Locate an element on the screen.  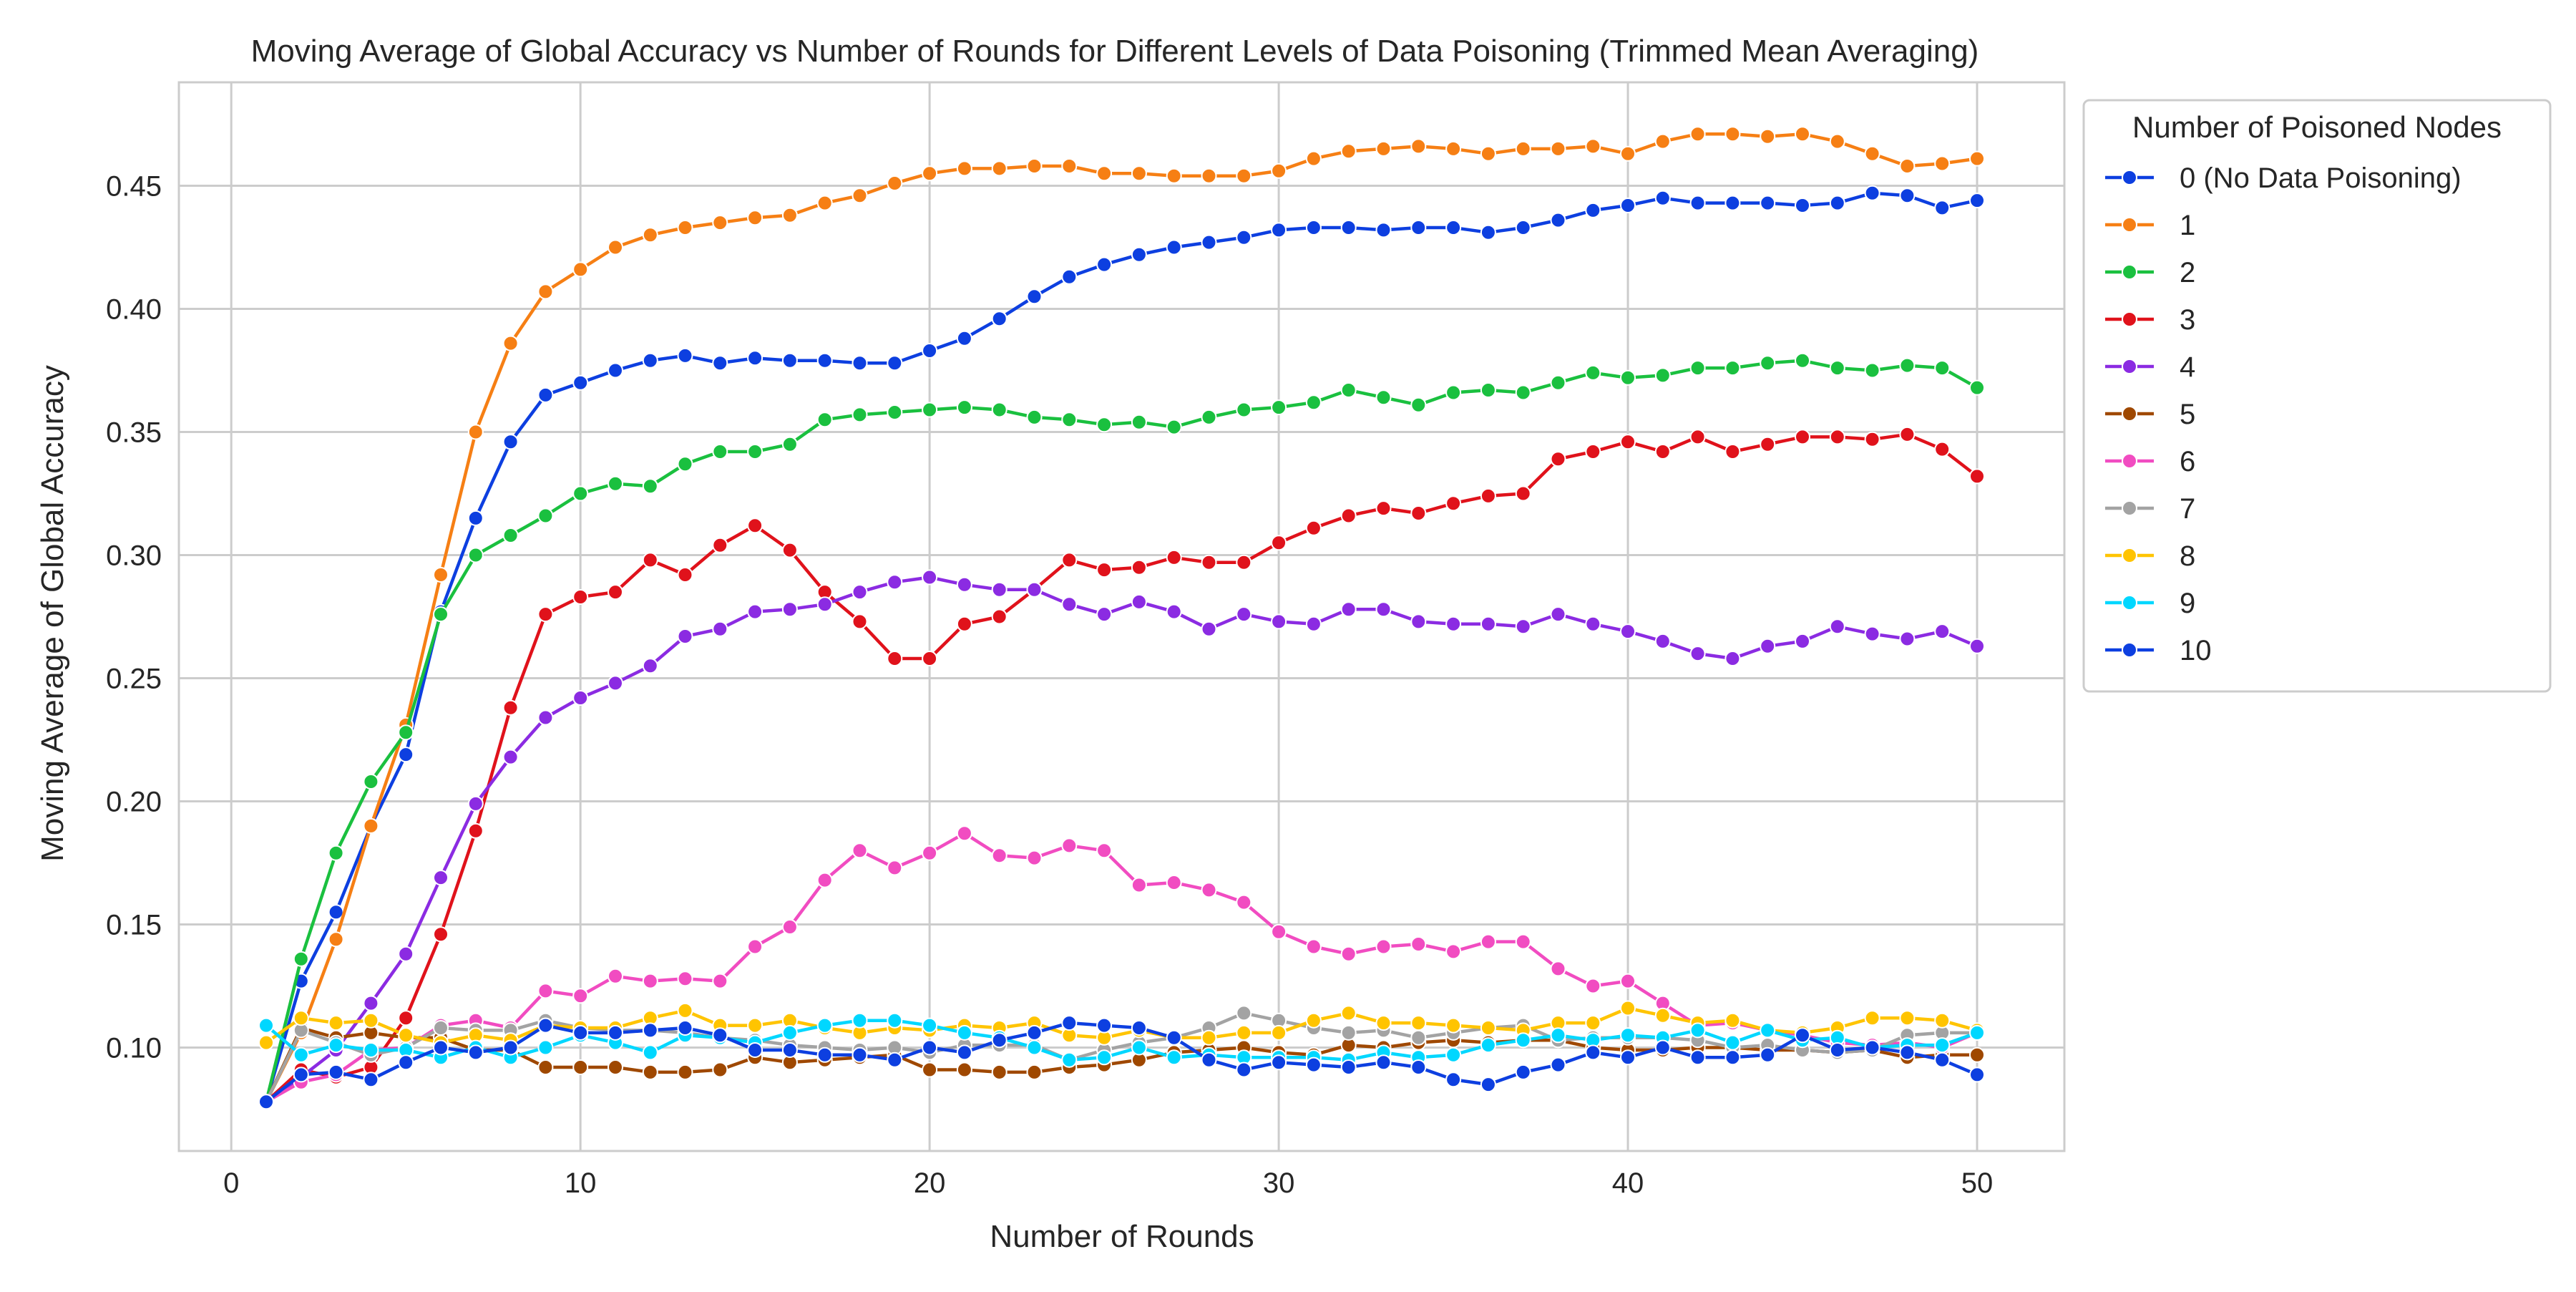
x-tick-label: 0 is located at coordinates (231, 1183).